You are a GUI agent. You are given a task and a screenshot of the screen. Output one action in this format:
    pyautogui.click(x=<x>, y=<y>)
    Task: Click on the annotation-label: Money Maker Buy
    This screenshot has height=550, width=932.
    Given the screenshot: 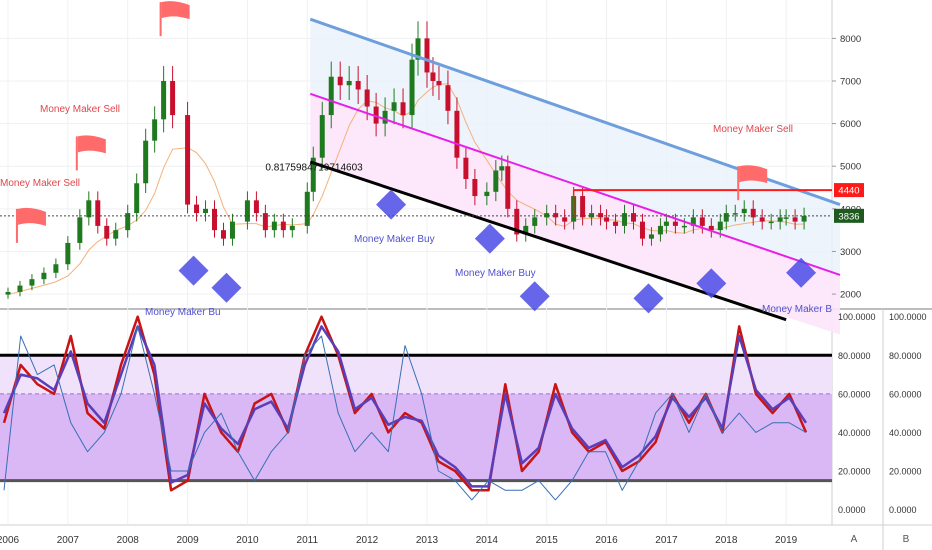 What is the action you would take?
    pyautogui.click(x=394, y=239)
    